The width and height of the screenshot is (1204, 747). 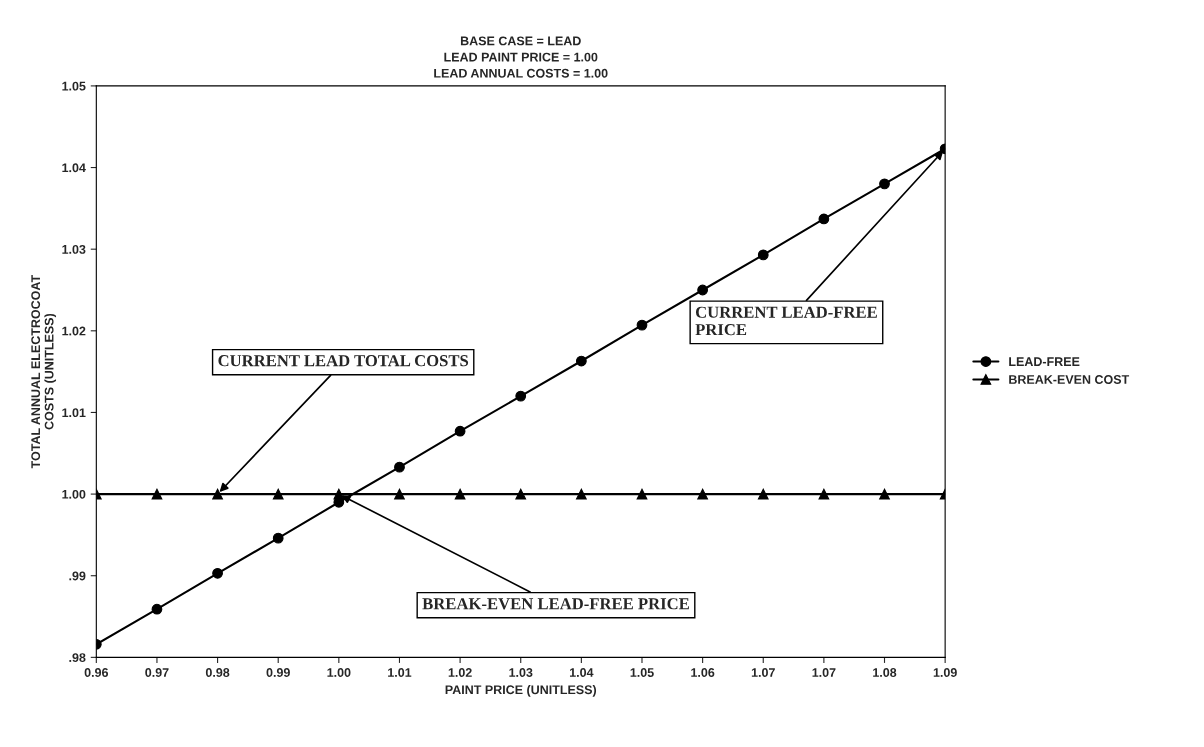 I want to click on chart-title: BASE CASE = LEAD LEAD PAINT PRICE = 1.00 LEAD ANNUAL COSTS = 1.00, so click(x=521, y=57).